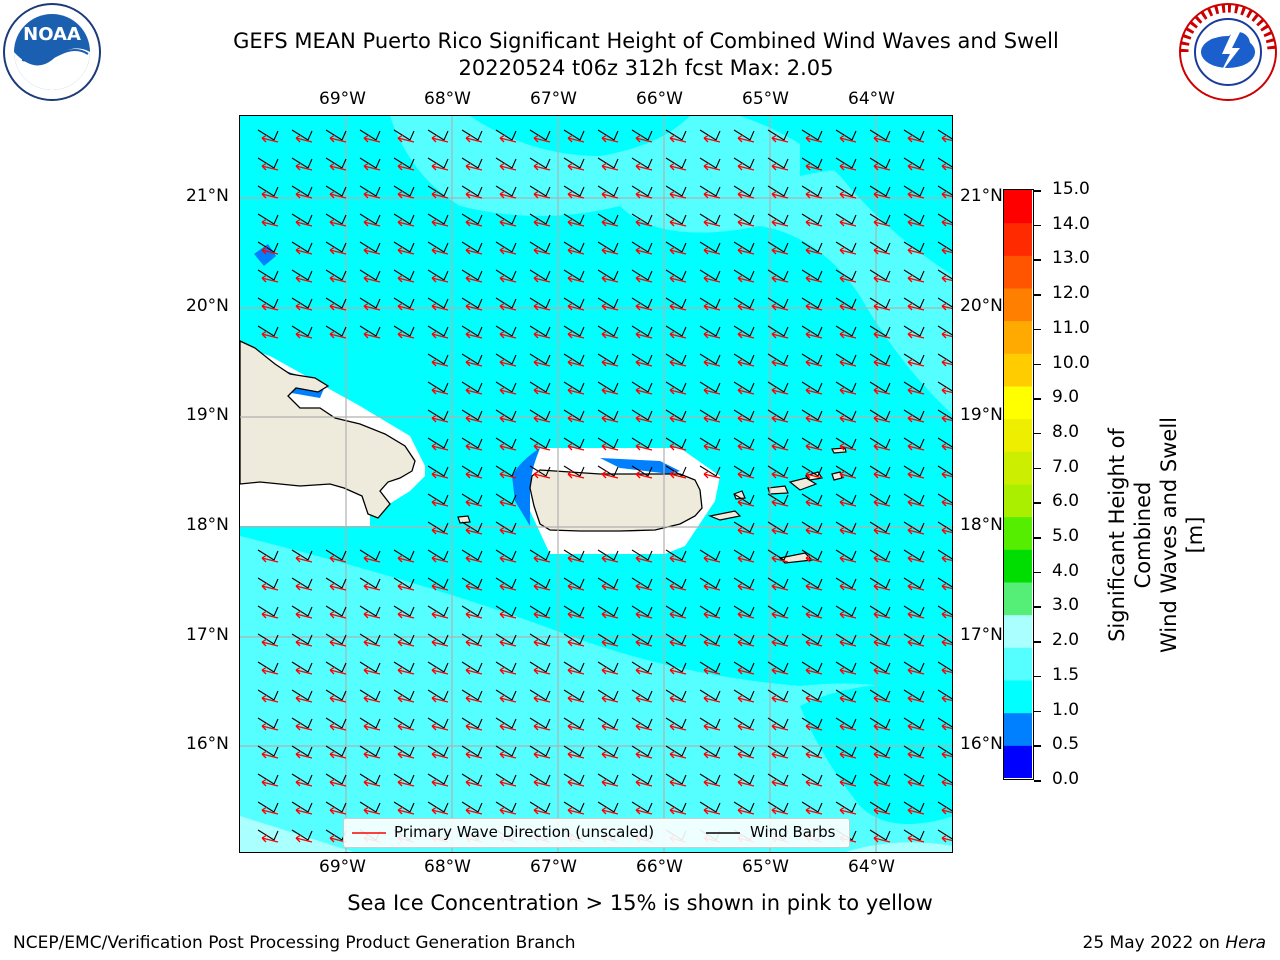  What do you see at coordinates (1066, 501) in the screenshot?
I see `colorbar-tick-label: 6.0` at bounding box center [1066, 501].